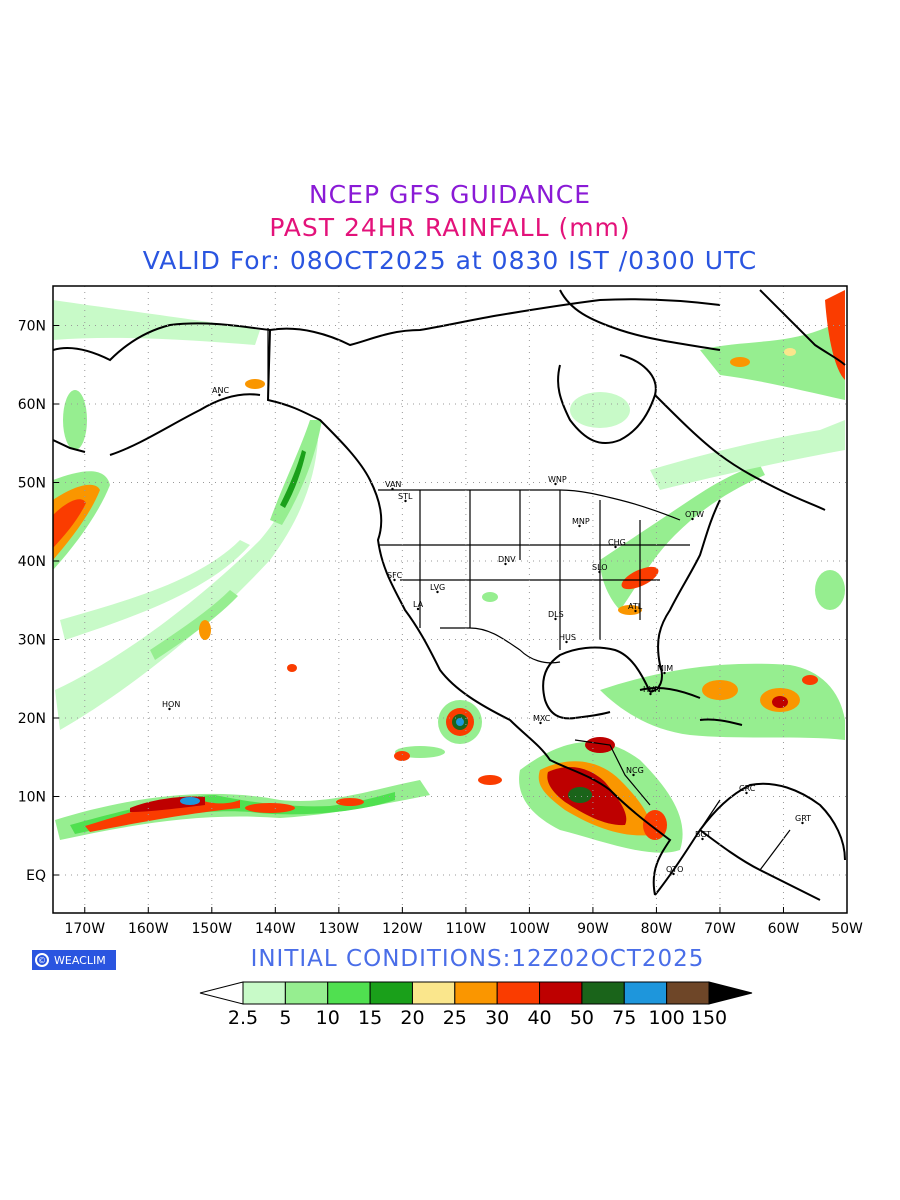 The width and height of the screenshot is (900, 1200). I want to click on station-label: HON, so click(171, 704).